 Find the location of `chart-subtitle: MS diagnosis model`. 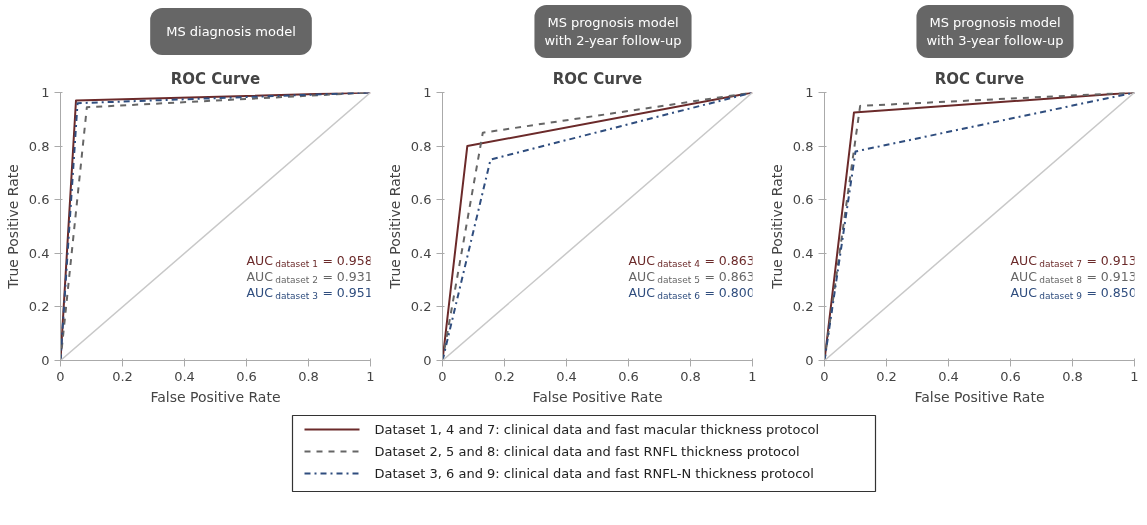

chart-subtitle: MS diagnosis model is located at coordinates (231, 31).